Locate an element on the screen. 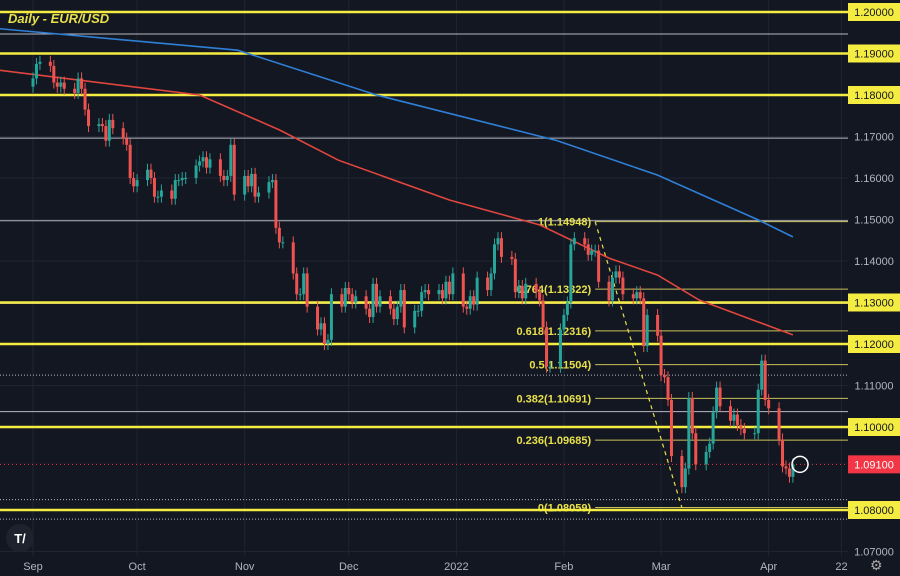 The width and height of the screenshot is (900, 576). price-tick-label: 1.18000 is located at coordinates (874, 96).